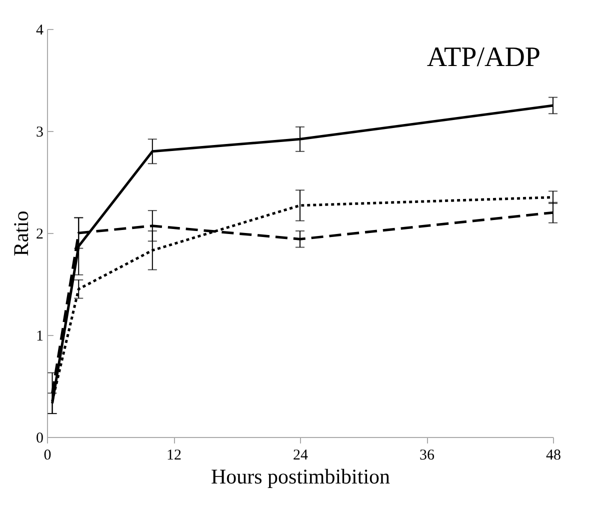 Image resolution: width=608 pixels, height=506 pixels. What do you see at coordinates (300, 456) in the screenshot?
I see `x-tick-label: 24` at bounding box center [300, 456].